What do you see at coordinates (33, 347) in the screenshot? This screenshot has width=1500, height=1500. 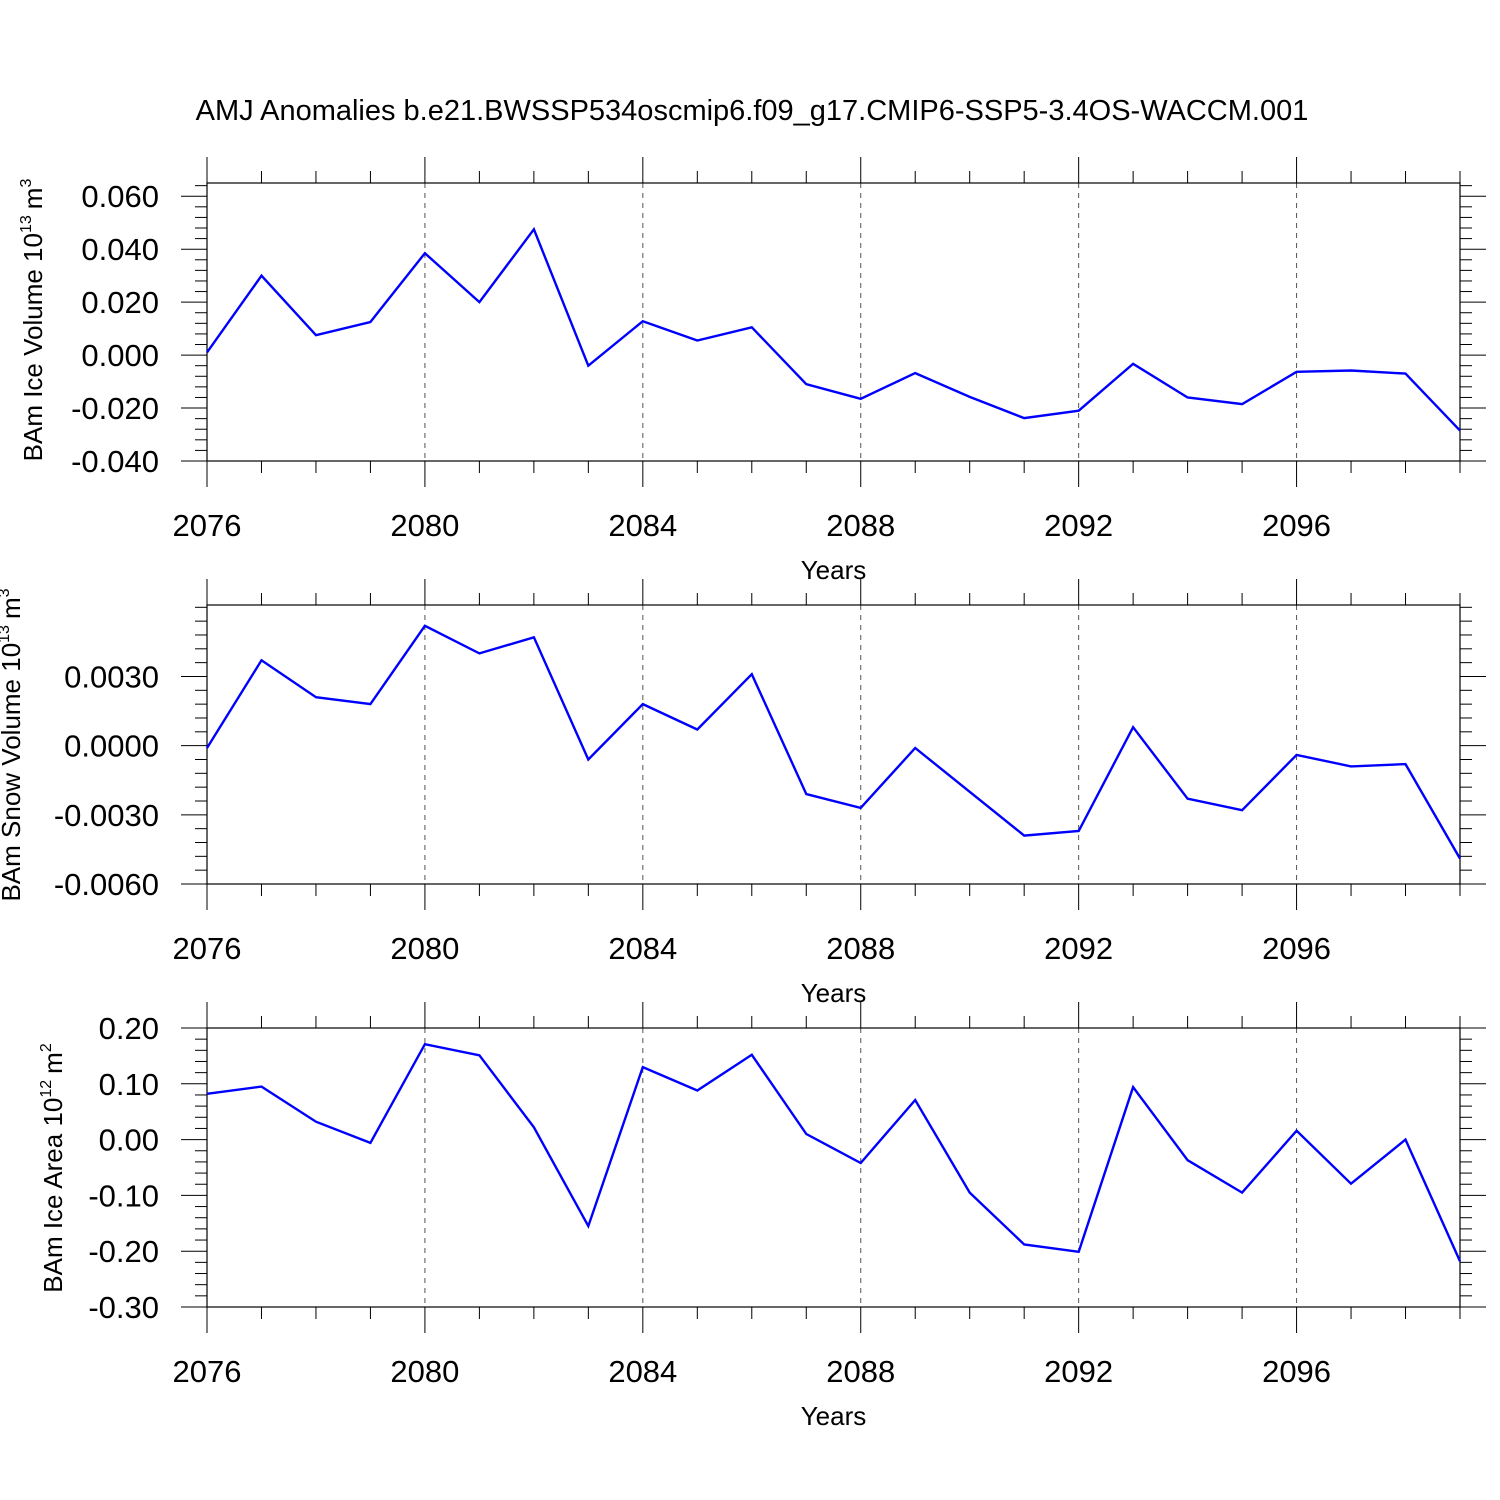 I see `y-axis-label-text: BAm Ice Volume 10` at bounding box center [33, 347].